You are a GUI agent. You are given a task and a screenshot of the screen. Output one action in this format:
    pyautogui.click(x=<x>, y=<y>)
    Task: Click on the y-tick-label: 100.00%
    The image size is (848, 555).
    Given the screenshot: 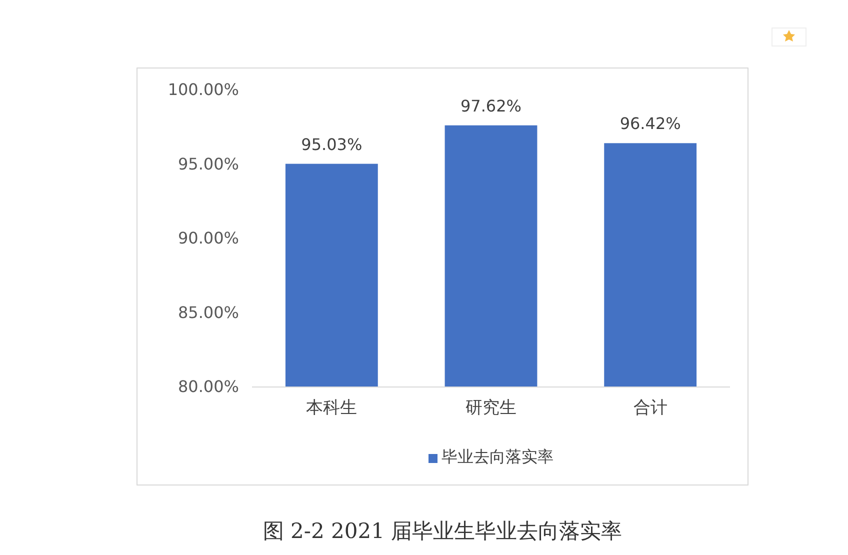 What is the action you would take?
    pyautogui.click(x=203, y=90)
    